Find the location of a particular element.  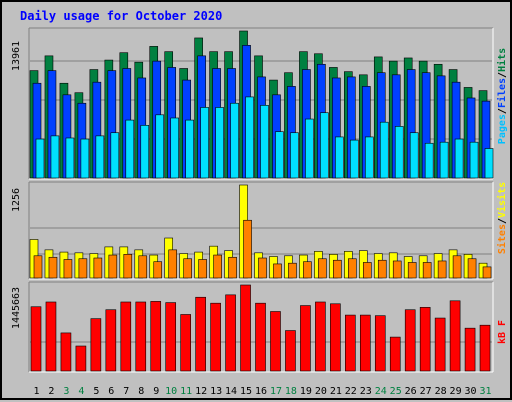

legend-item-pages: Pages is located at coordinates (502, 129).